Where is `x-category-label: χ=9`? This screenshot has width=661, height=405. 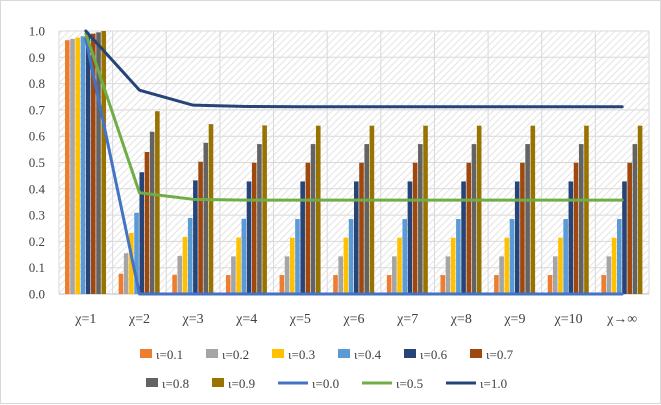 x-category-label: χ=9 is located at coordinates (514, 319).